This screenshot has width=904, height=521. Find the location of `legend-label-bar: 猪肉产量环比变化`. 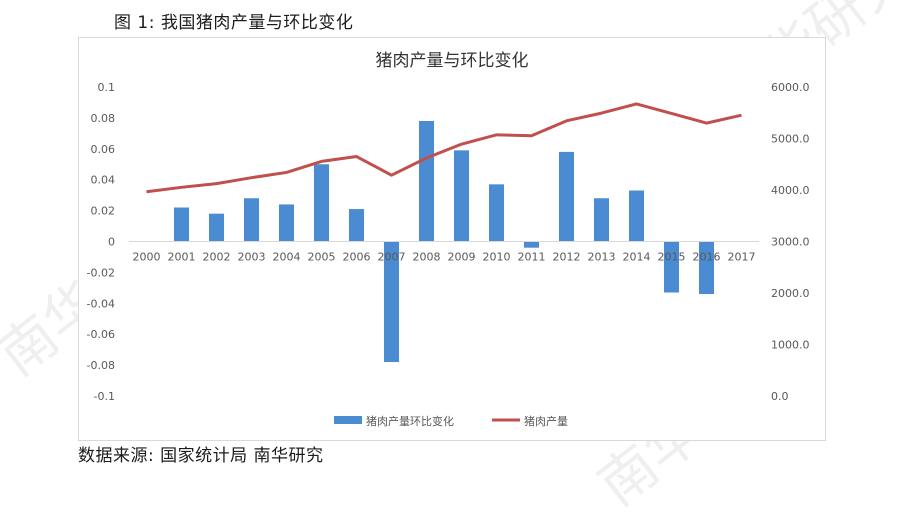

legend-label-bar: 猪肉产量环比变化 is located at coordinates (410, 421).